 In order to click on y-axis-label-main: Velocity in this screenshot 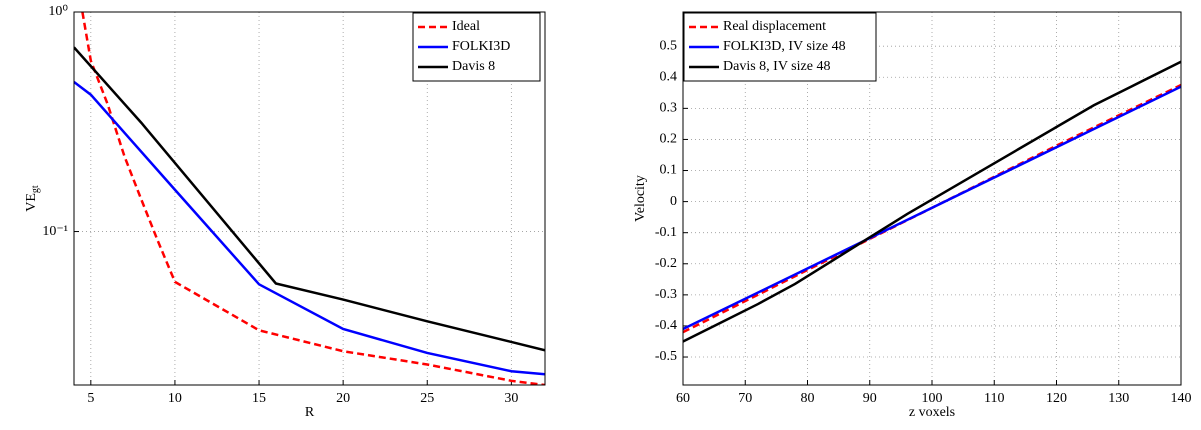, I will do `click(640, 198)`.